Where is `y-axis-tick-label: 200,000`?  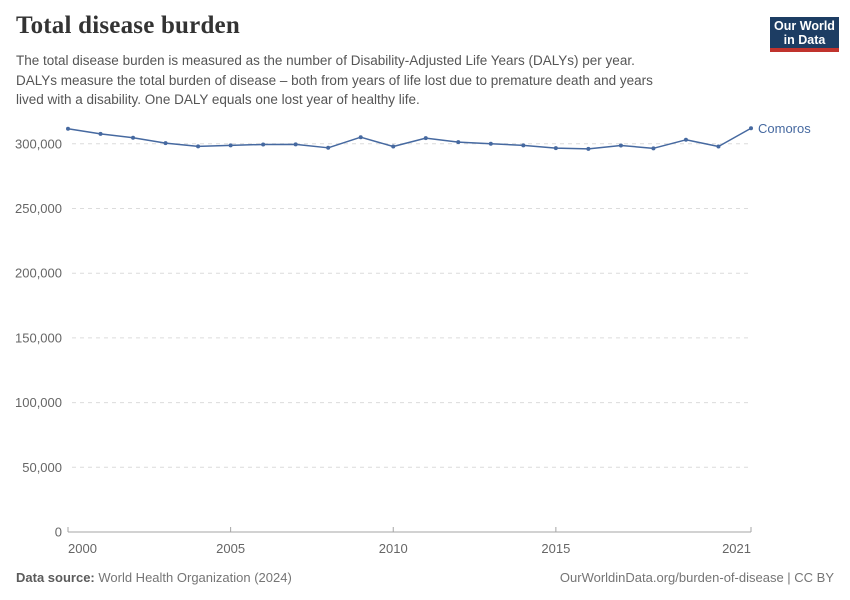 y-axis-tick-label: 200,000 is located at coordinates (38, 273).